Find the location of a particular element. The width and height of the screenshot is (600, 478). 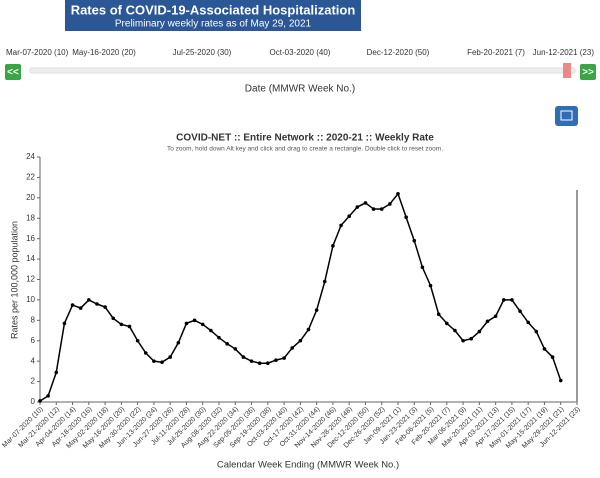

y-tick-label: 16 is located at coordinates (30, 238).